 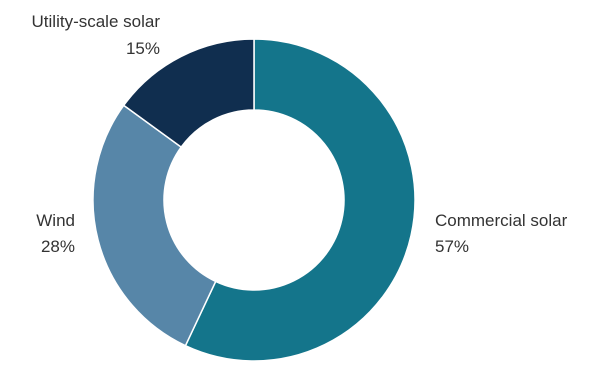 What do you see at coordinates (143, 48) in the screenshot?
I see `label-utility-scale-solar-value: 15%` at bounding box center [143, 48].